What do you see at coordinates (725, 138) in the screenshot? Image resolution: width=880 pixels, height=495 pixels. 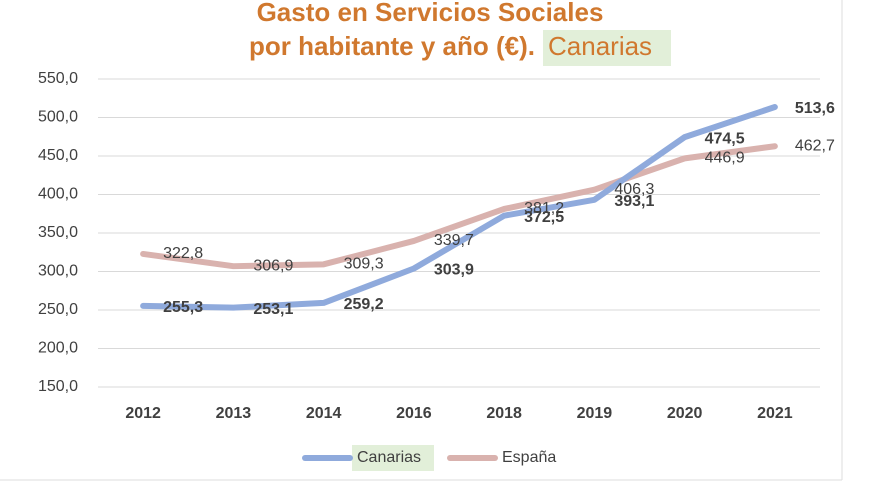 I see `data-label: 474,5` at bounding box center [725, 138].